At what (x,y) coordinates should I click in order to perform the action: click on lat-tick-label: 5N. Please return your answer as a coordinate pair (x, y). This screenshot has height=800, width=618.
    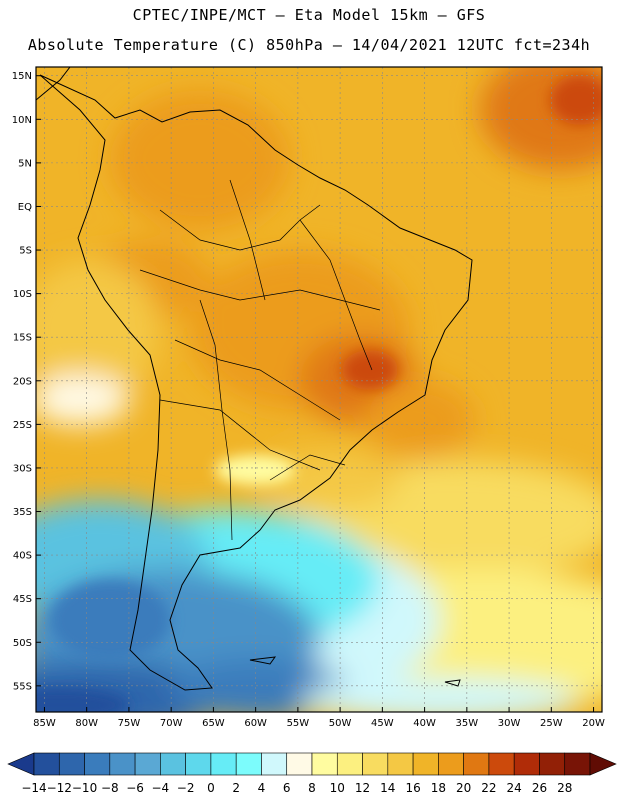
    Looking at the image, I should click on (25, 163).